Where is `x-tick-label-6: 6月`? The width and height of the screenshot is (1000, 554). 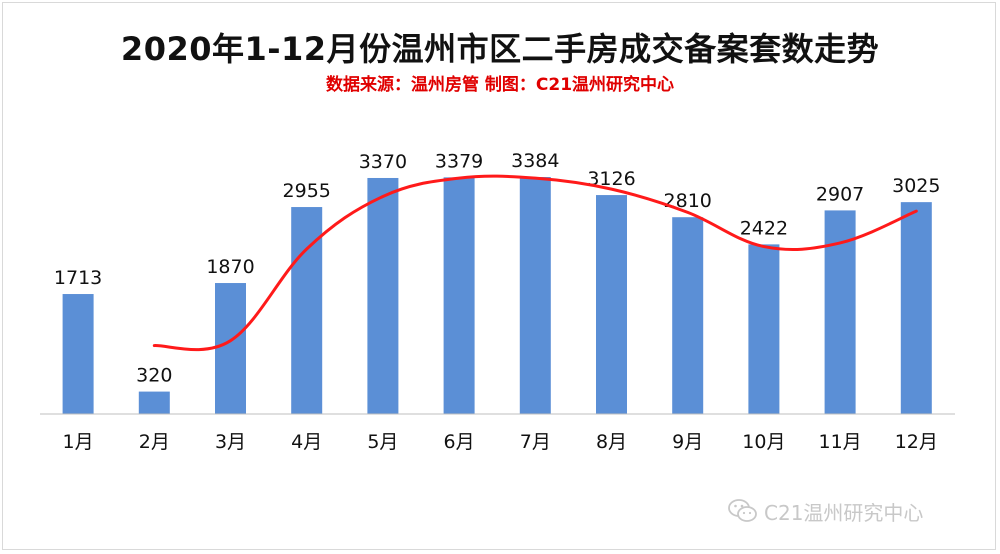
x-tick-label-6: 6月 is located at coordinates (459, 442).